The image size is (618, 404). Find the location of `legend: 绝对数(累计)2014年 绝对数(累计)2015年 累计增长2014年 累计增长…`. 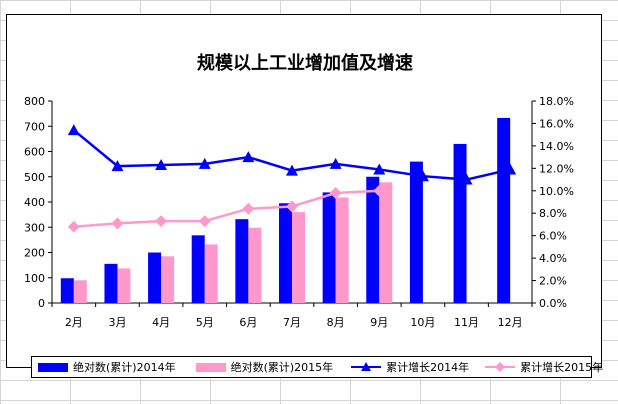

legend: 绝对数(累计)2014年 绝对数(累计)2015年 累计增长2014年 累计增长… is located at coordinates (317, 367).